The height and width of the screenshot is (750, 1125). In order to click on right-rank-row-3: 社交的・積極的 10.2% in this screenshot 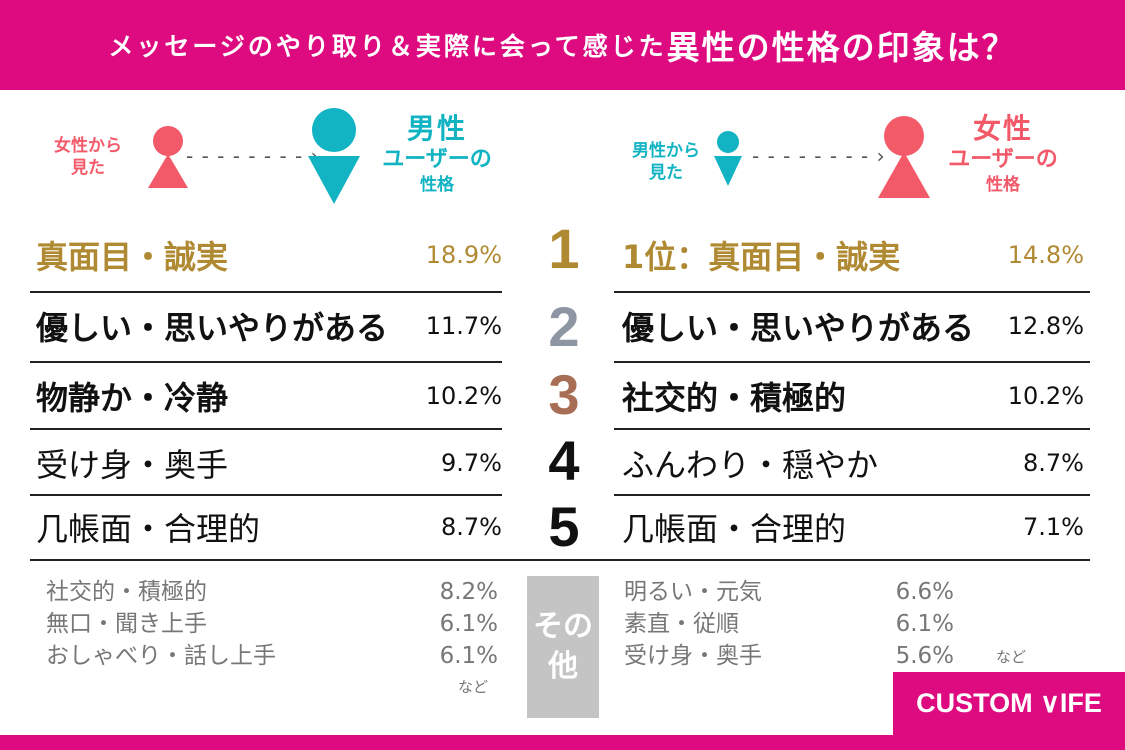, I will do `click(853, 396)`.